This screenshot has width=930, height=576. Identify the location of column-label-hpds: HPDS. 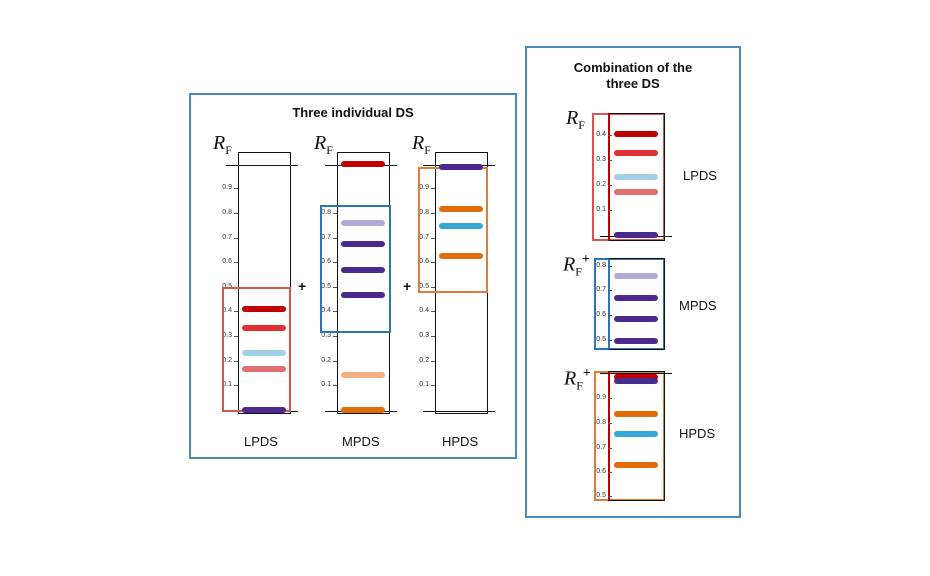
(460, 441).